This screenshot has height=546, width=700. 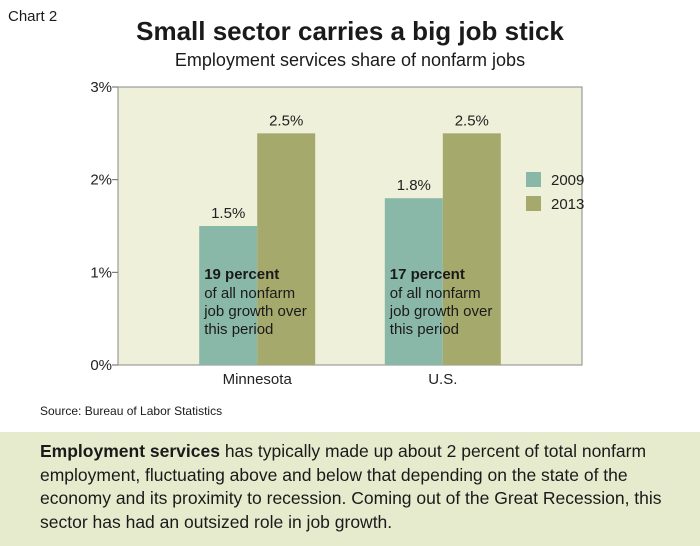 What do you see at coordinates (442, 379) in the screenshot?
I see `x-category-label: U.S.` at bounding box center [442, 379].